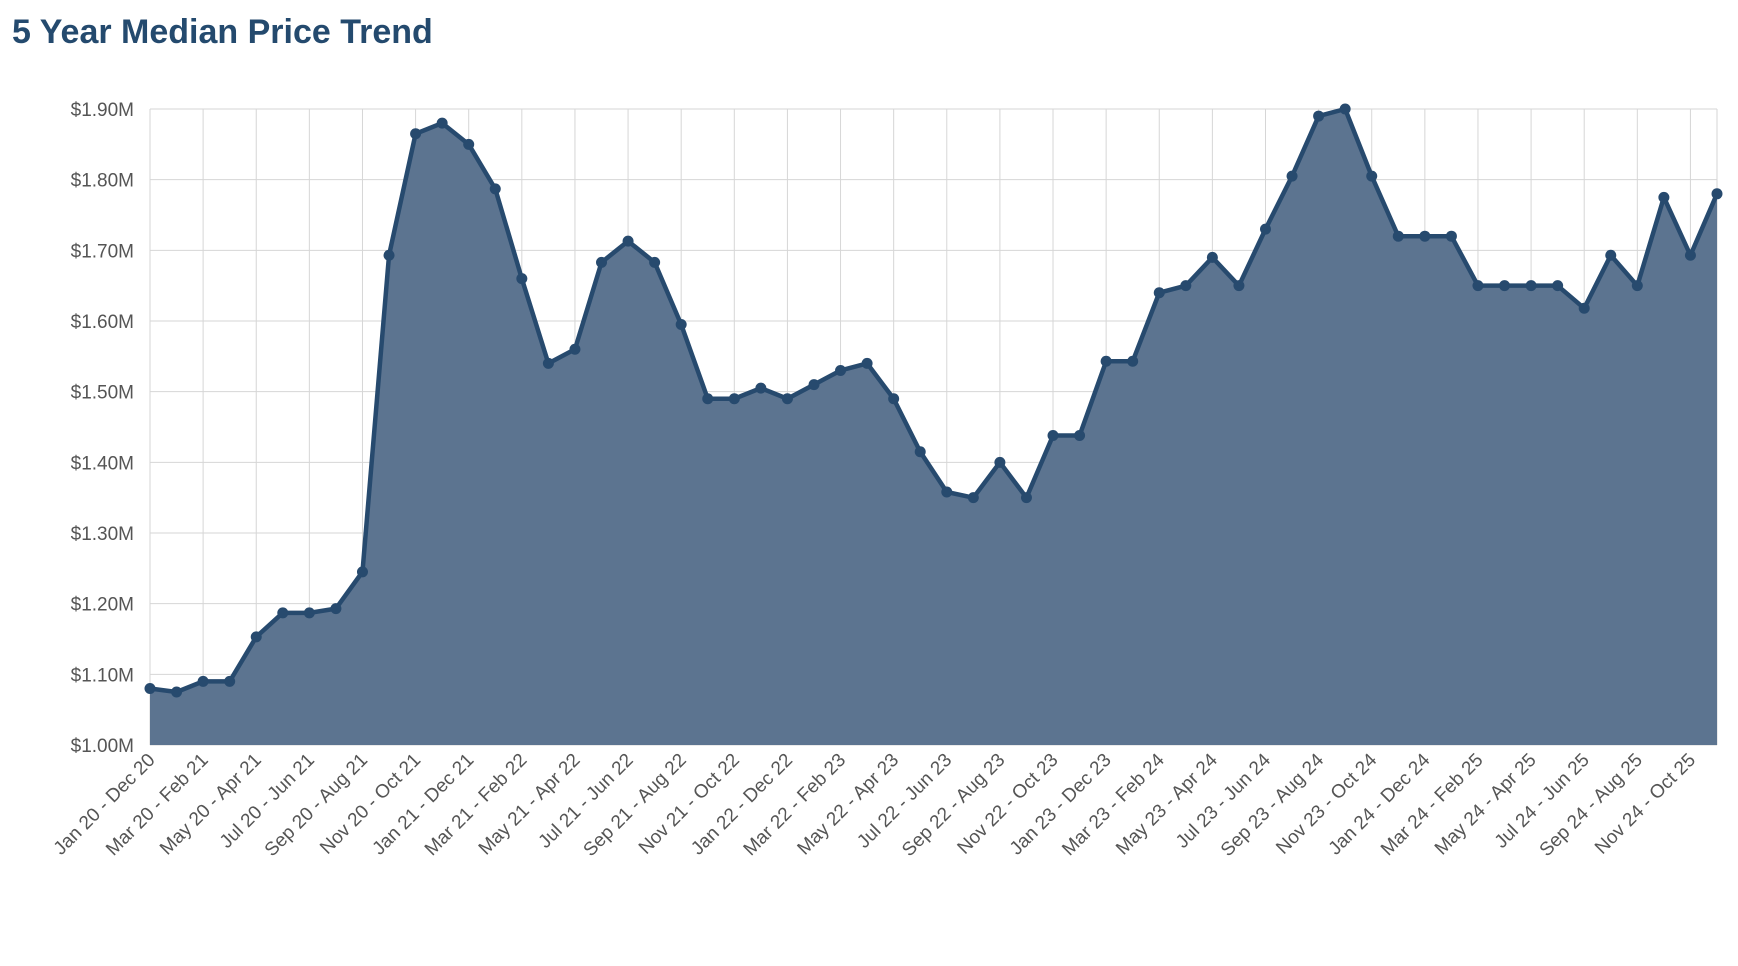 This screenshot has width=1738, height=966. Describe the element at coordinates (1542, 801) in the screenshot. I see `x-tick-label: Jul 24 - Jun 25` at that location.